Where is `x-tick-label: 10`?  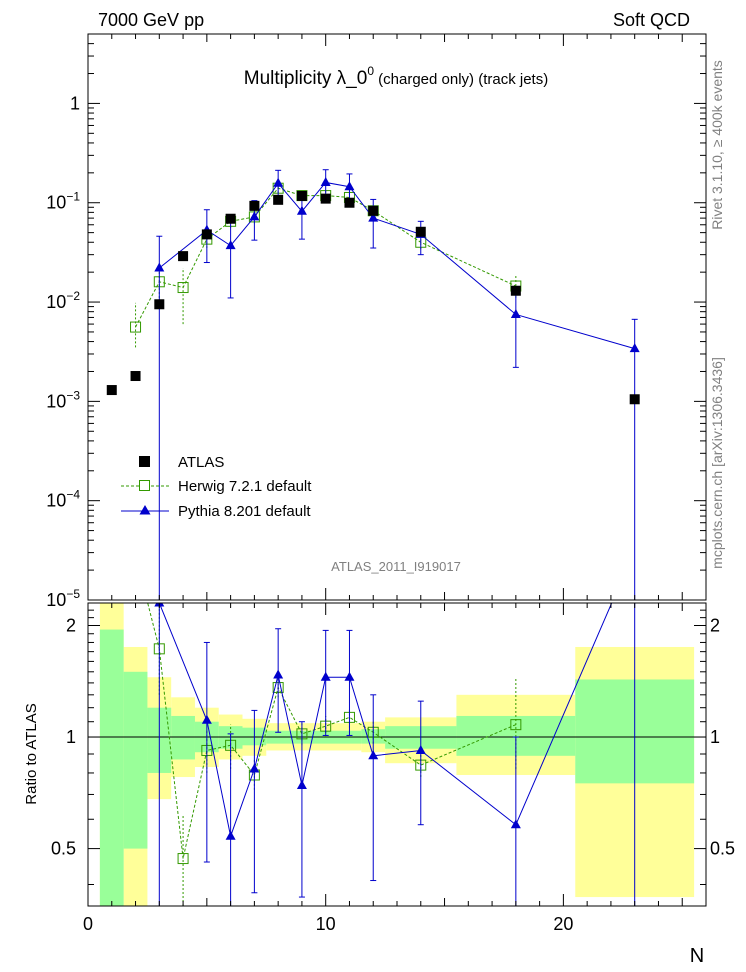 x-tick-label: 10 is located at coordinates (326, 924).